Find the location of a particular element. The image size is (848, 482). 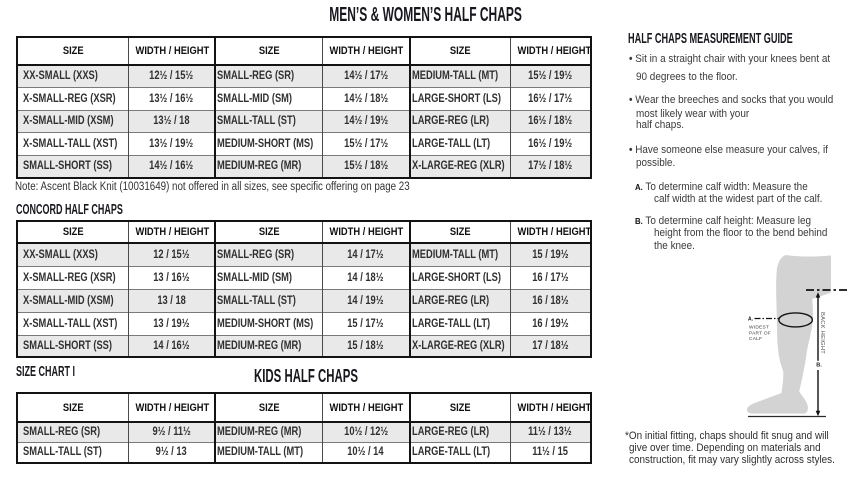

svg-text: B. is located at coordinates (819, 366).